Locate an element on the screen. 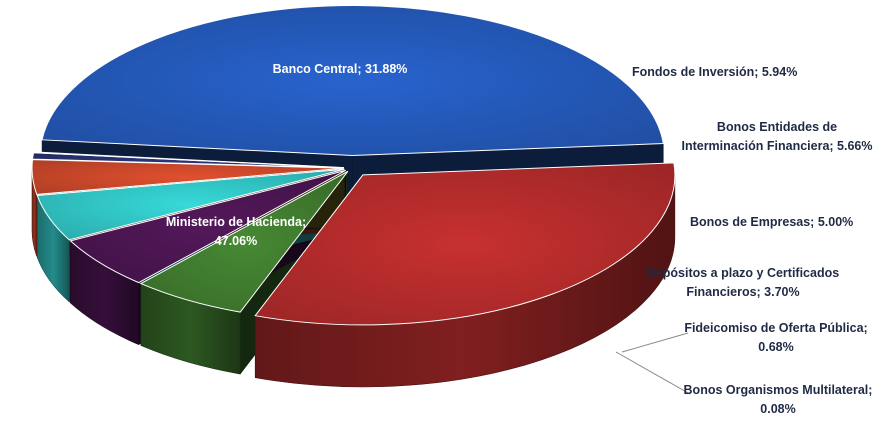 The width and height of the screenshot is (875, 431). slice-depositos-a-plazo-y-certificados-financieros is located at coordinates (188, 177).